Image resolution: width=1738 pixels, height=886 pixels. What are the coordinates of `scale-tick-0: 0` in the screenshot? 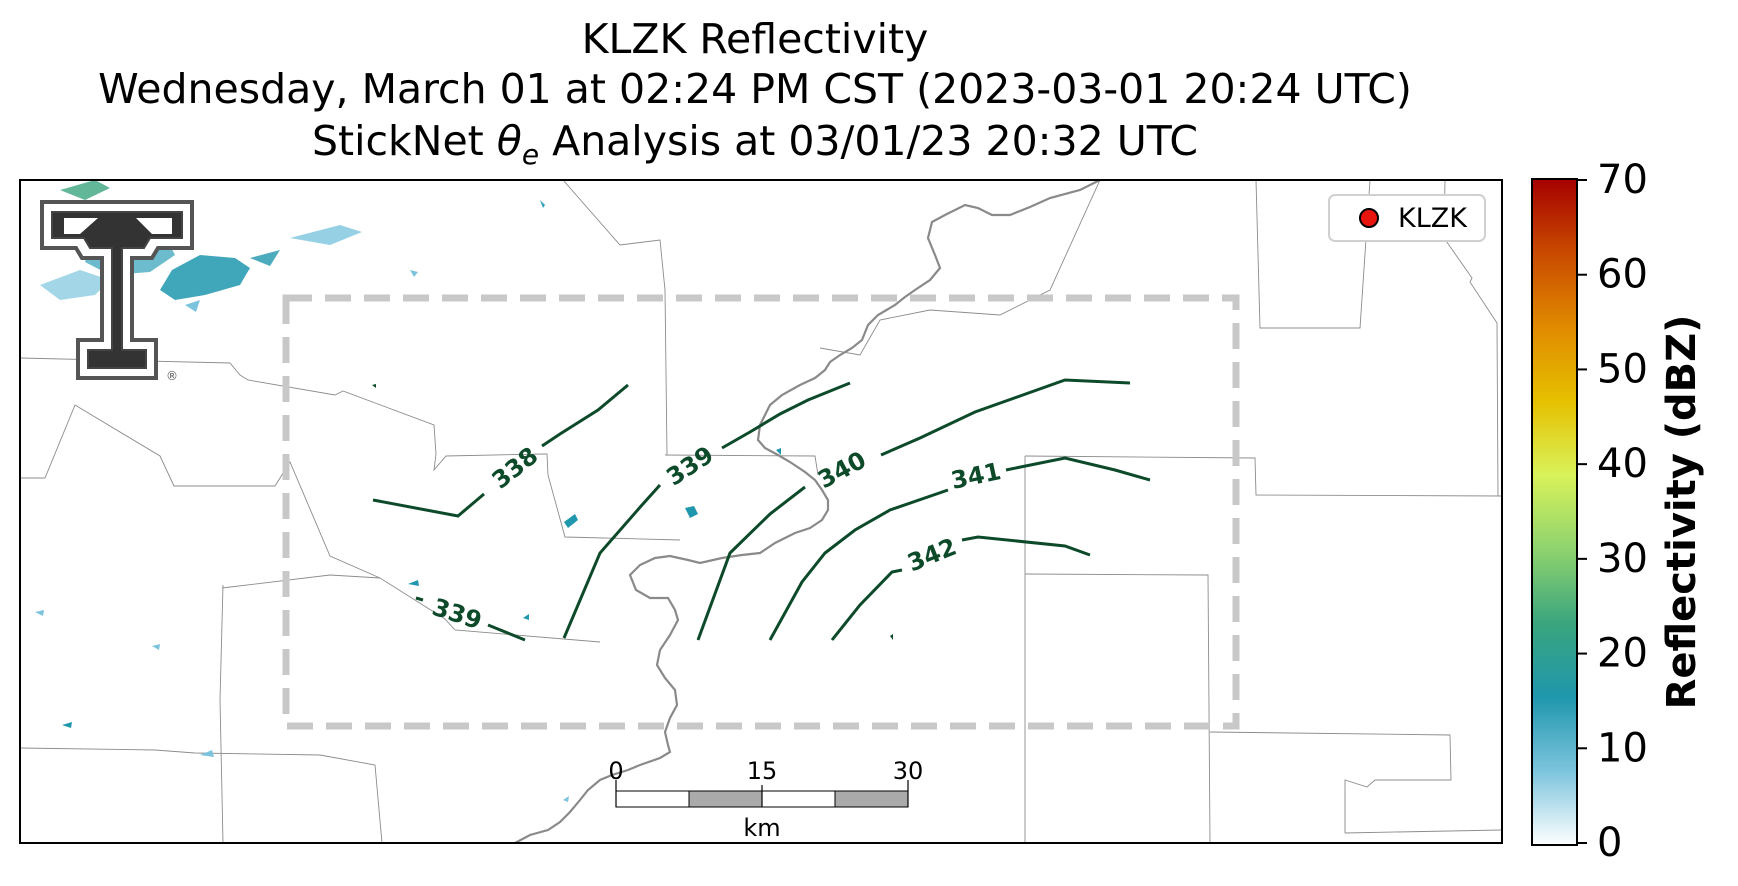 It's located at (615, 771).